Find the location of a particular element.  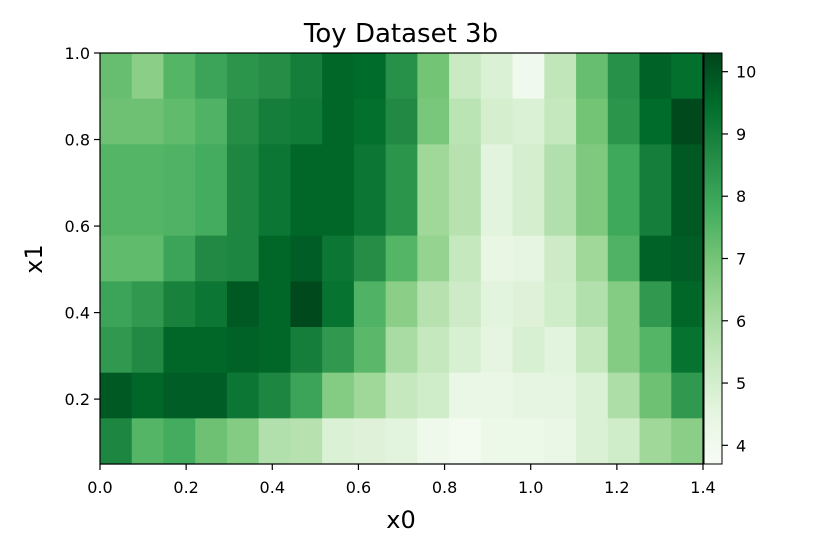

x-tick-label: 1.0 is located at coordinates (530, 487).